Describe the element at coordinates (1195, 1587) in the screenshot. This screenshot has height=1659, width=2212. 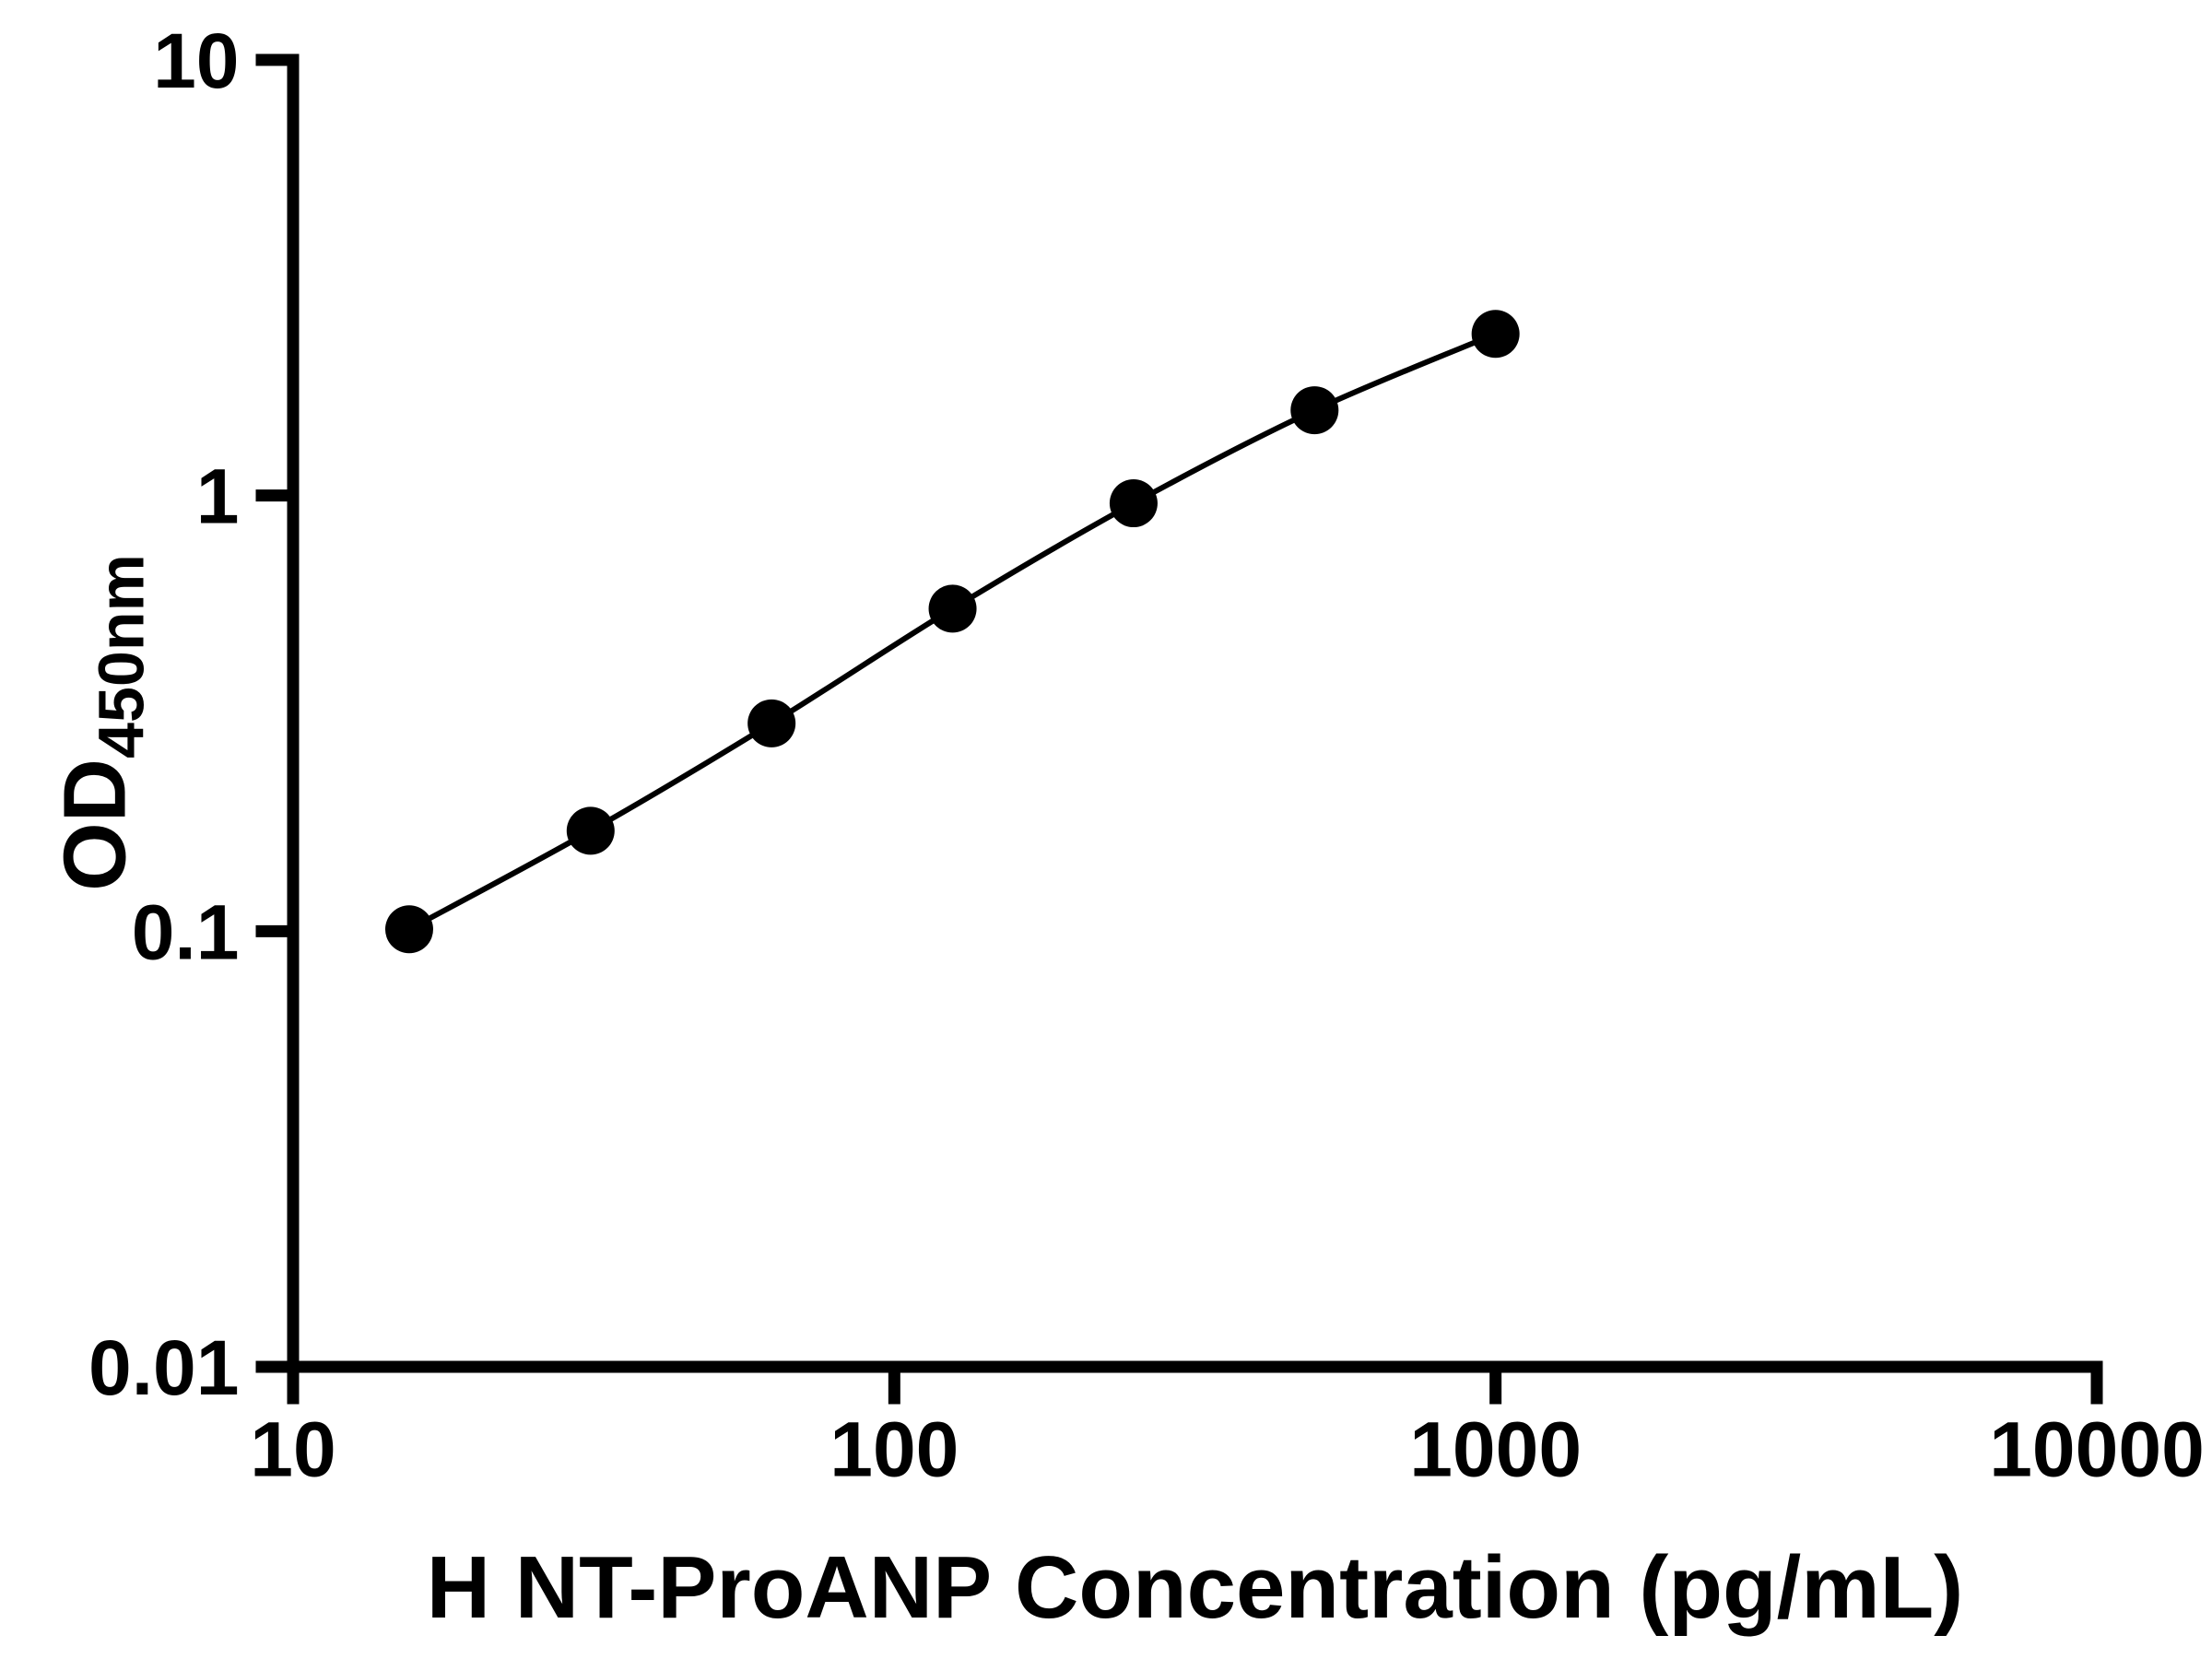
I see `x-axis-title: H NT-ProANP Concentration (pg/mL)` at that location.